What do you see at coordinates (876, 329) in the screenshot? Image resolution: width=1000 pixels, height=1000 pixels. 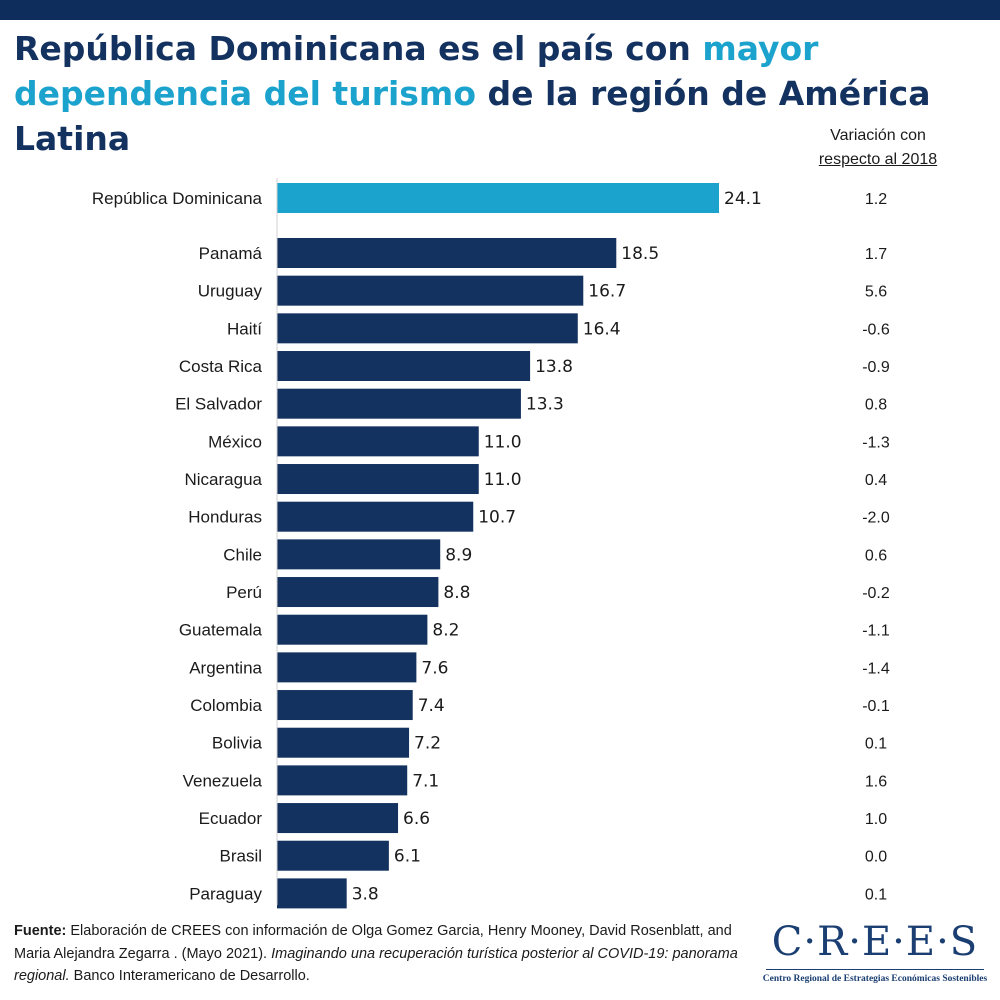 I see `variation-value: -0.6` at bounding box center [876, 329].